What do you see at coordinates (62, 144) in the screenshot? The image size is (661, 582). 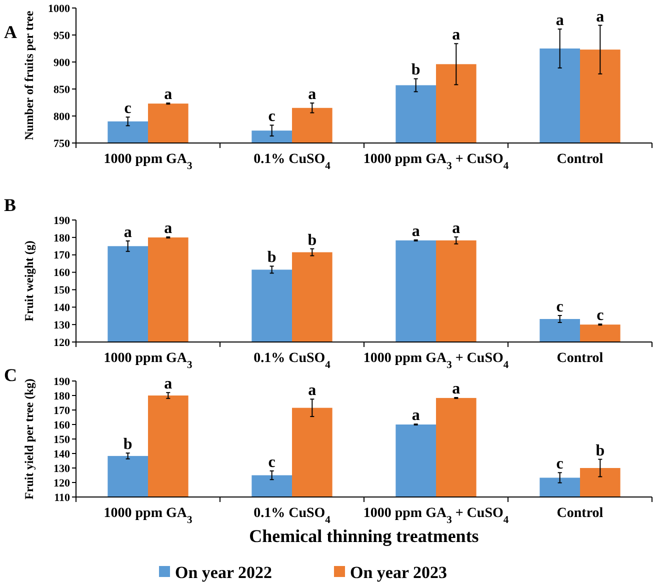 I see `y-tick-label: 750` at bounding box center [62, 144].